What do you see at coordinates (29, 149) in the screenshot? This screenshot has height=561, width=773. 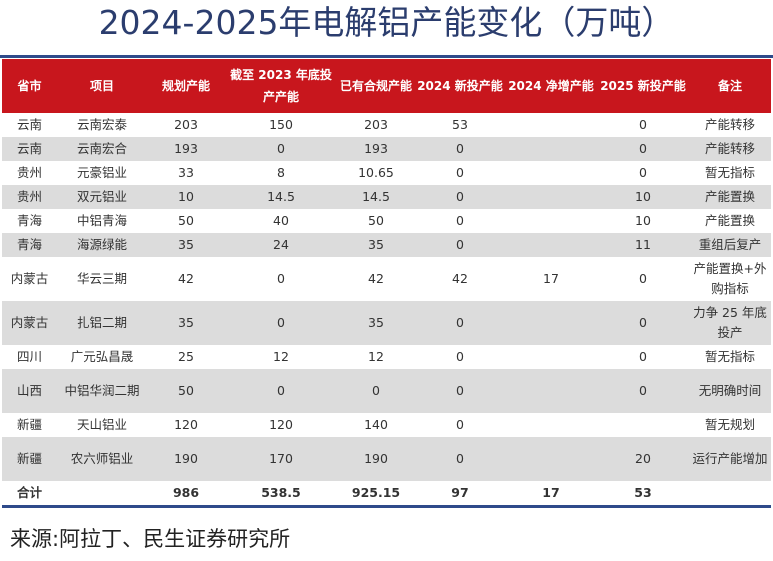 I see `table-cell: 云南` at bounding box center [29, 149].